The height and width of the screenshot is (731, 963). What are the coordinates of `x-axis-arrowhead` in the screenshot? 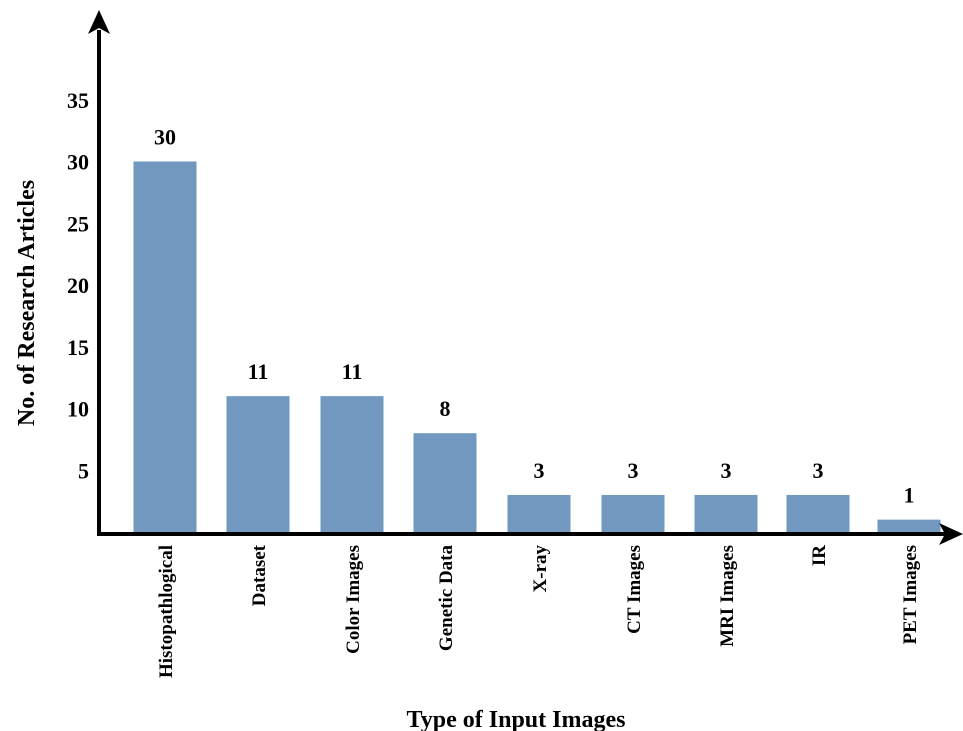 It's located at (951, 534).